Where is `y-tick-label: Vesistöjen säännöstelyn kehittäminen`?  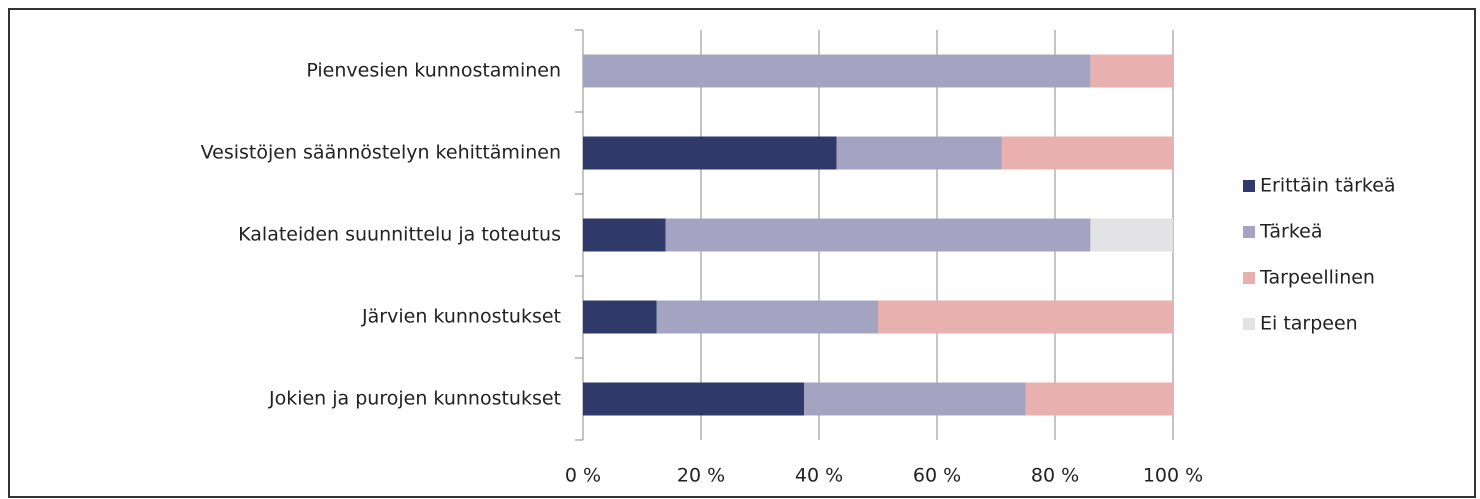
y-tick-label: Vesistöjen säännöstelyn kehittäminen is located at coordinates (381, 153).